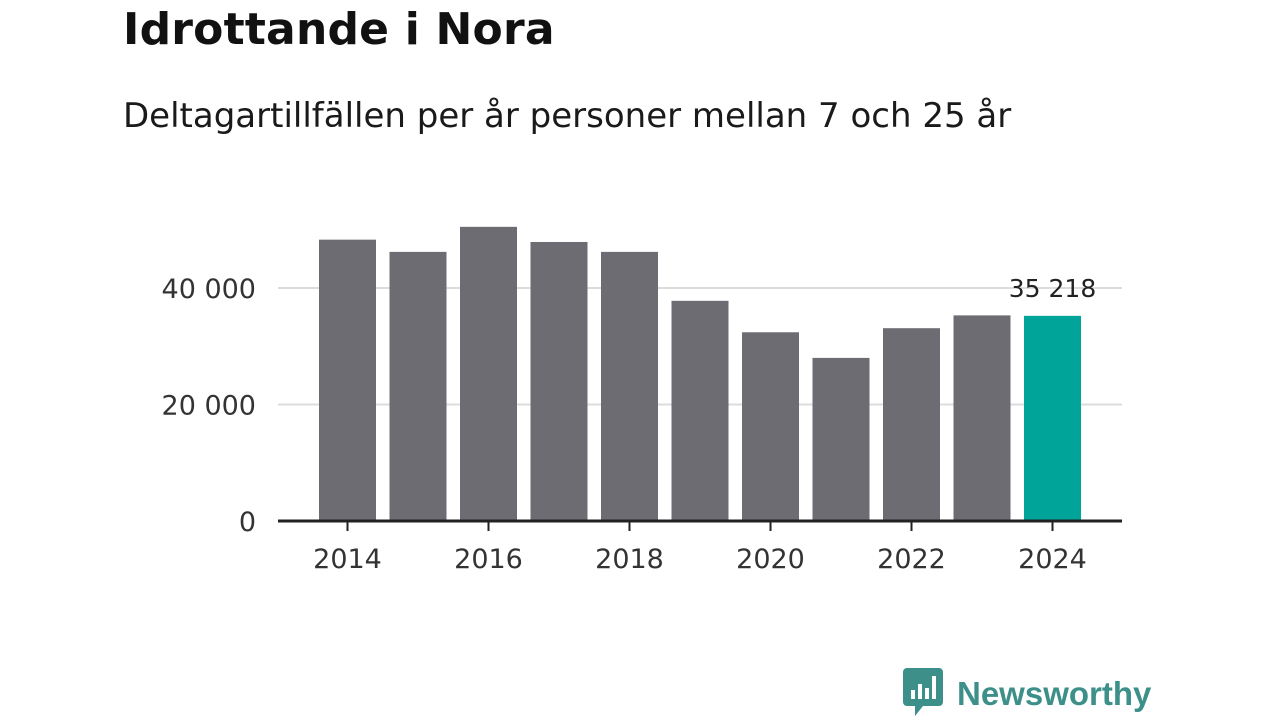  I want to click on y-tick-label: 20 000, so click(209, 406).